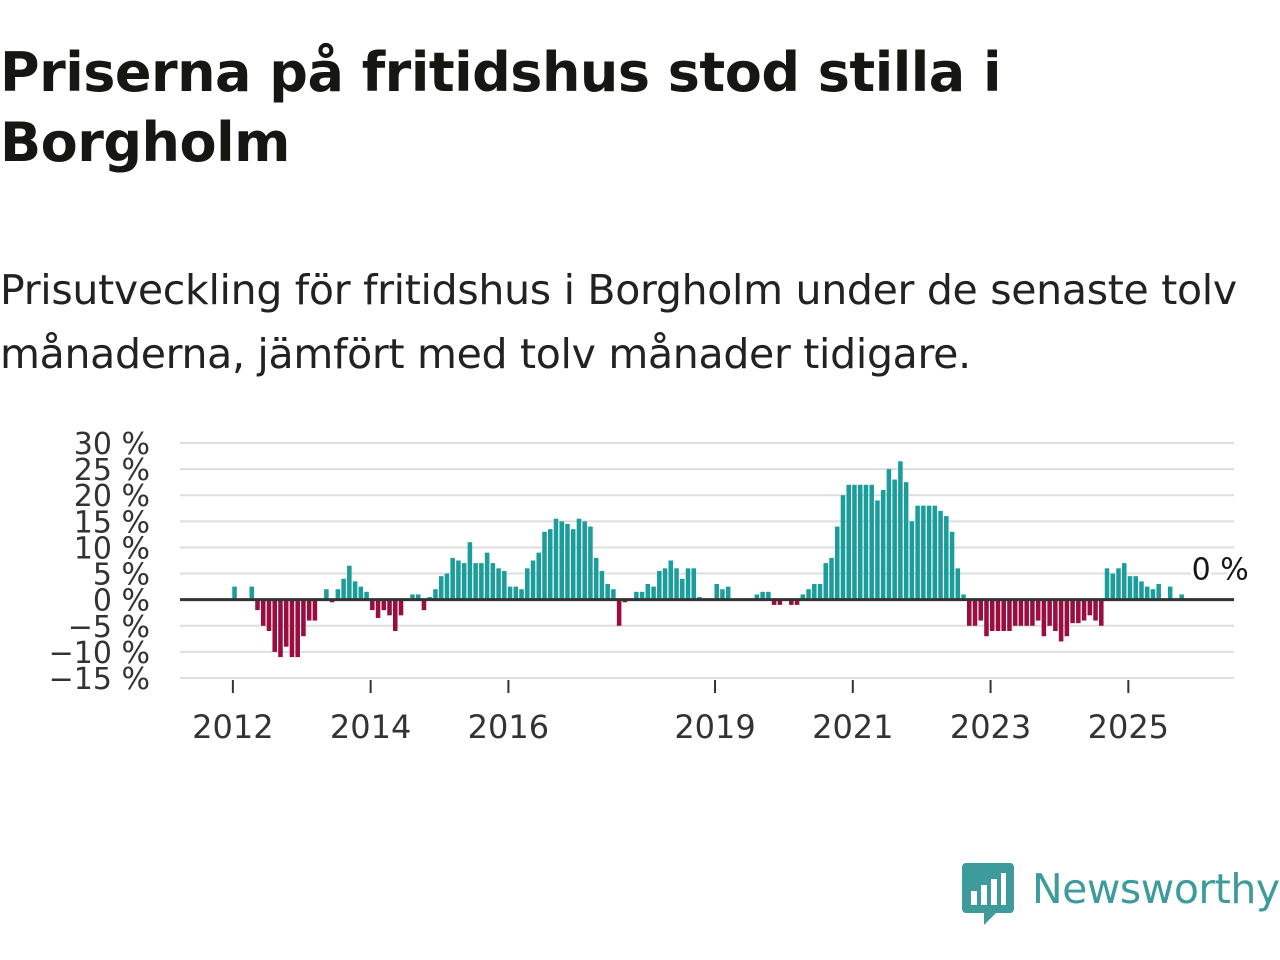  What do you see at coordinates (988, 894) in the screenshot?
I see `newsworthy-logo-icon` at bounding box center [988, 894].